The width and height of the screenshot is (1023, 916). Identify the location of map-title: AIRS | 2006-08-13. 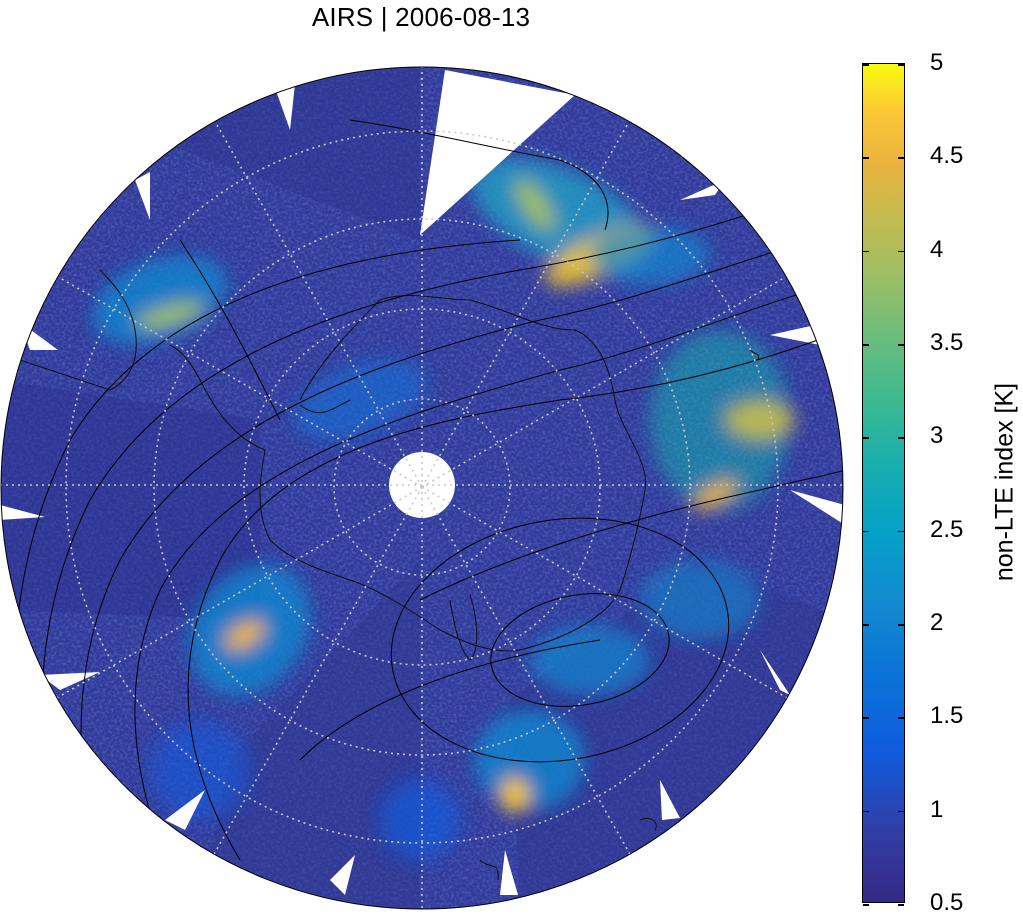
(421, 17).